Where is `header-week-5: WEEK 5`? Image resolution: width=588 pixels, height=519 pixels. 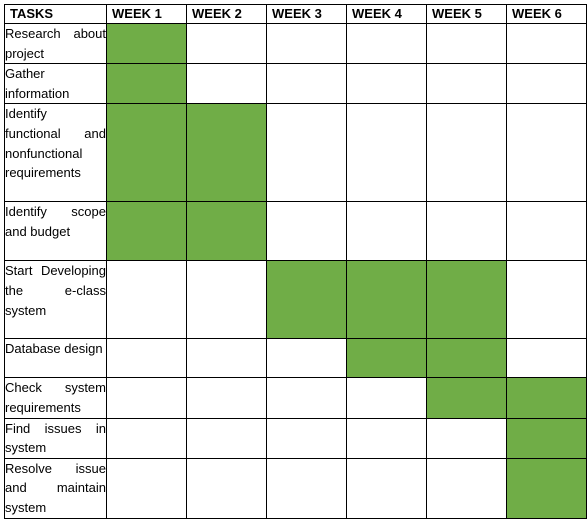 header-week-5: WEEK 5 is located at coordinates (466, 14).